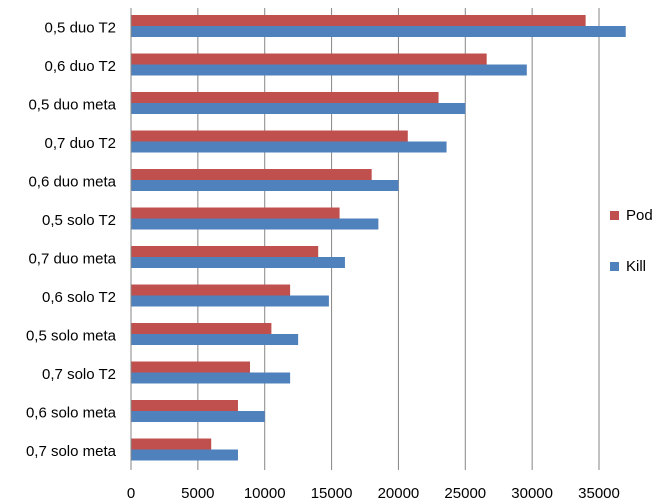 The width and height of the screenshot is (659, 503). Describe the element at coordinates (71, 335) in the screenshot. I see `category-label: 0,5 solo meta` at that location.